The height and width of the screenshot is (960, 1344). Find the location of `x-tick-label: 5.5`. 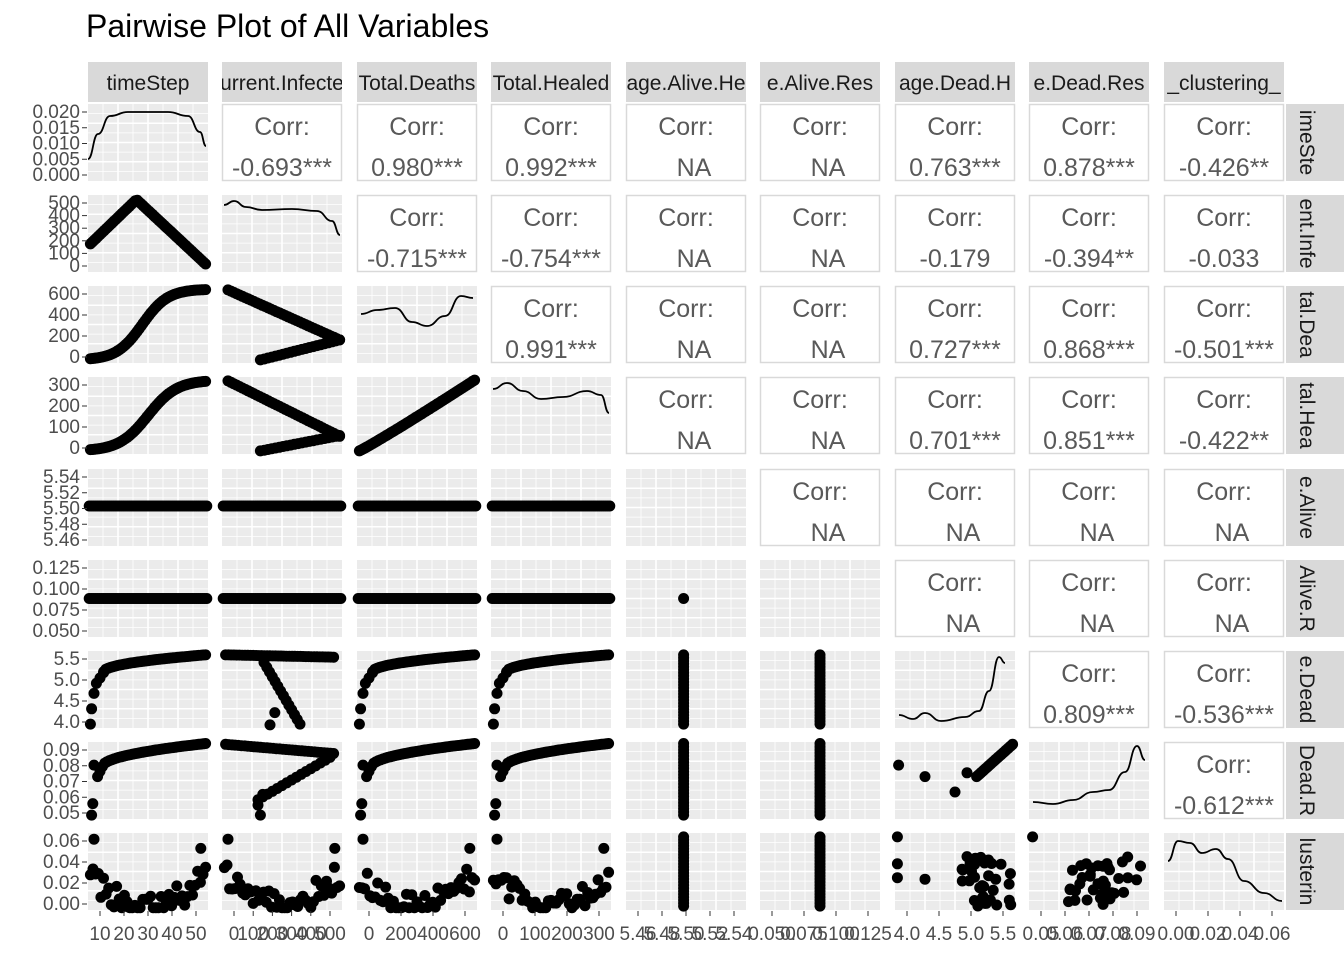

x-tick-label: 5.5 is located at coordinates (1003, 934).